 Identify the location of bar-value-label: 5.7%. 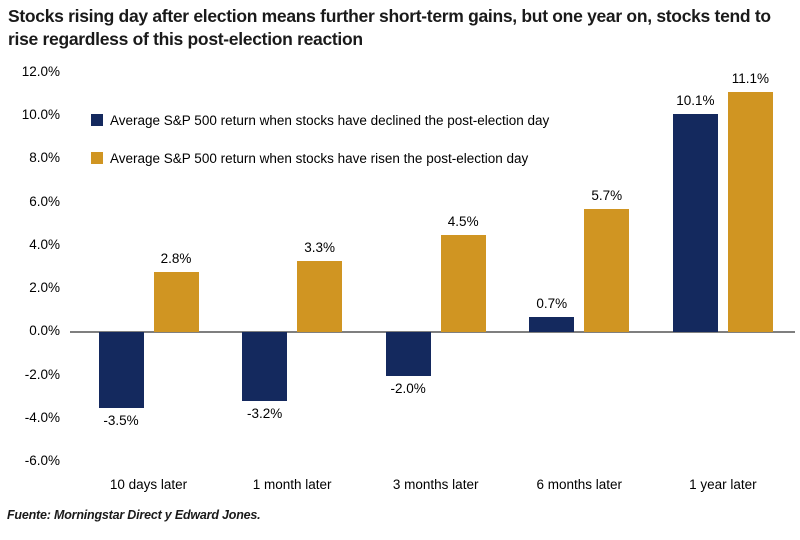
(607, 196).